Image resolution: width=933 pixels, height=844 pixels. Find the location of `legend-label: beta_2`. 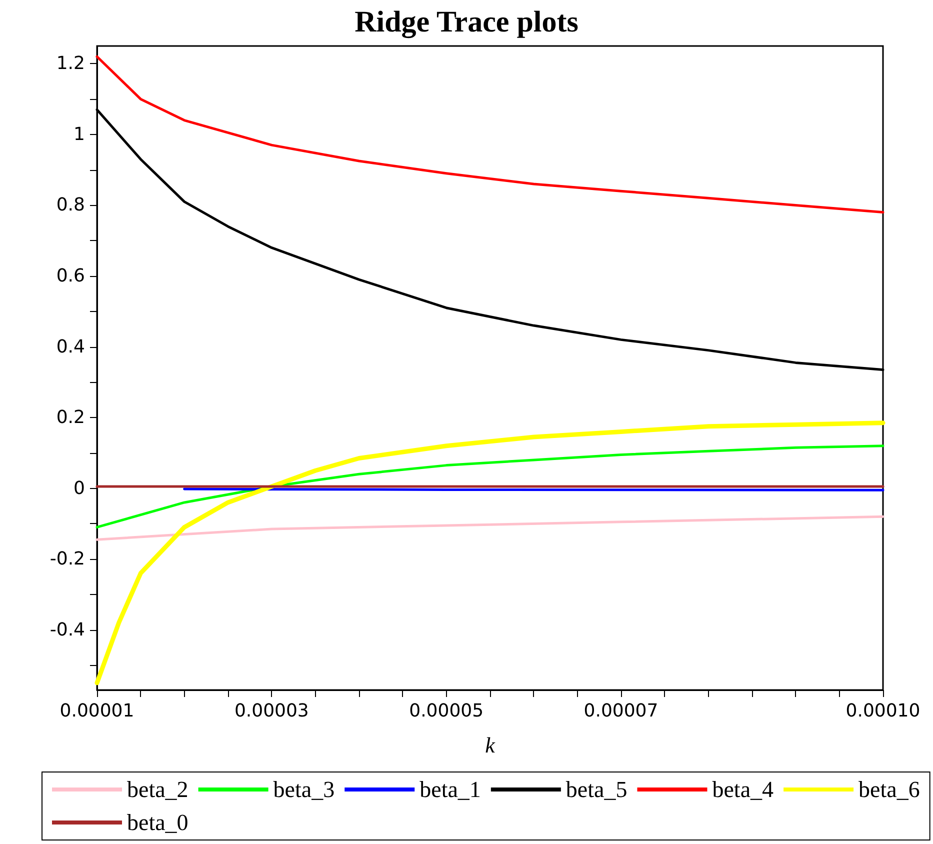

legend-label: beta_2 is located at coordinates (157, 789).